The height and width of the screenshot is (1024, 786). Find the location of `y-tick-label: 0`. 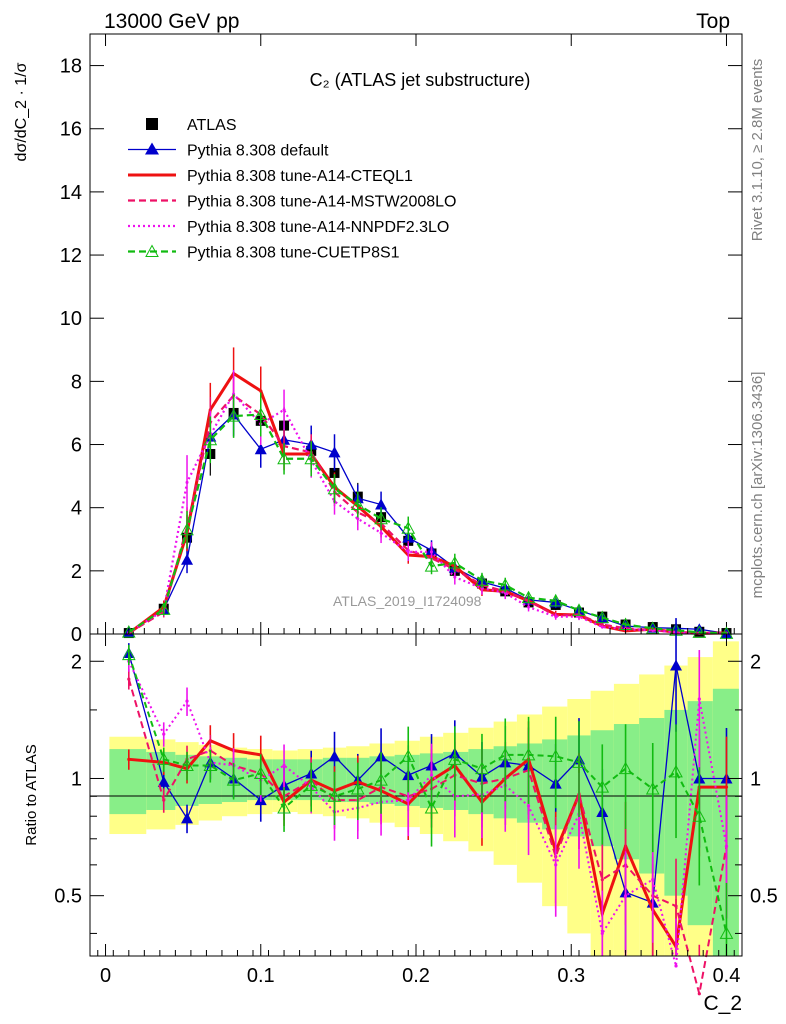

y-tick-label: 0 is located at coordinates (76, 635).